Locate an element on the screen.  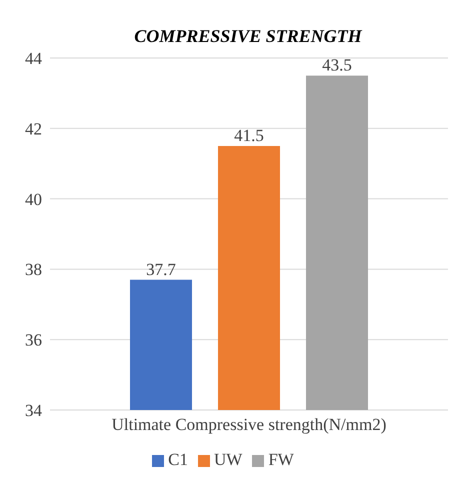
y-tick-label: 40 is located at coordinates (33, 199).